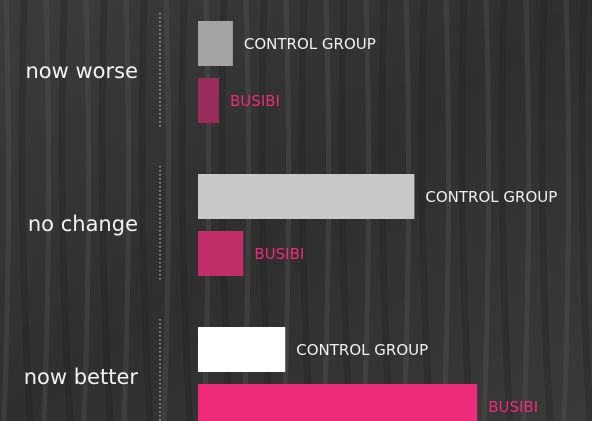 The height and width of the screenshot is (421, 592). What do you see at coordinates (83, 224) in the screenshot?
I see `category-label: no change` at bounding box center [83, 224].